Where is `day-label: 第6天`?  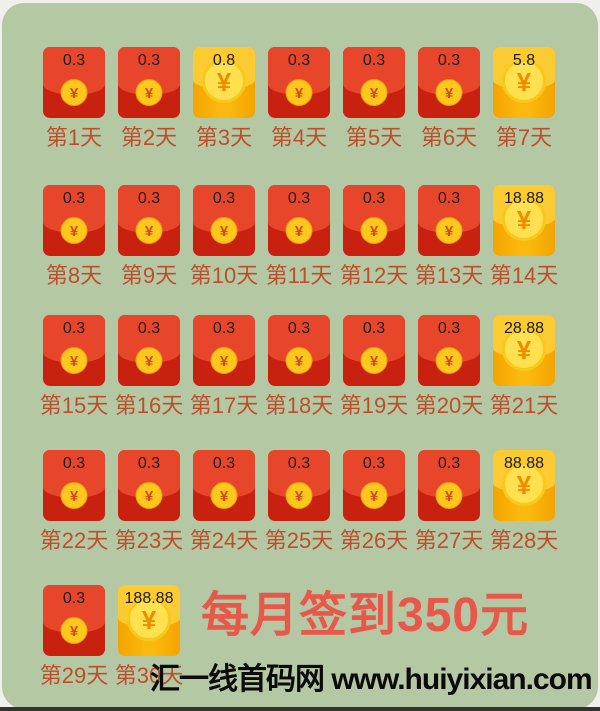
day-label: 第6天 is located at coordinates (449, 137).